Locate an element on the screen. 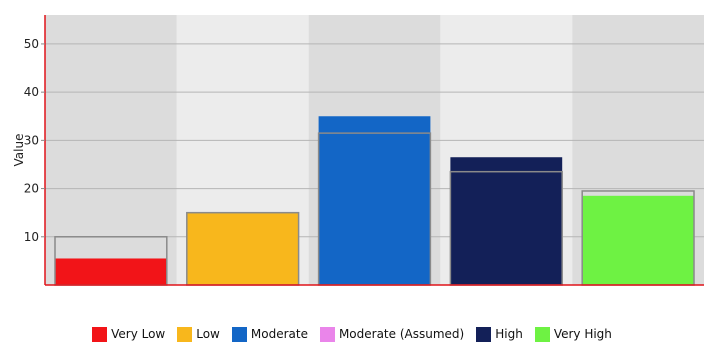 The height and width of the screenshot is (343, 704). legend-label: High is located at coordinates (509, 334).